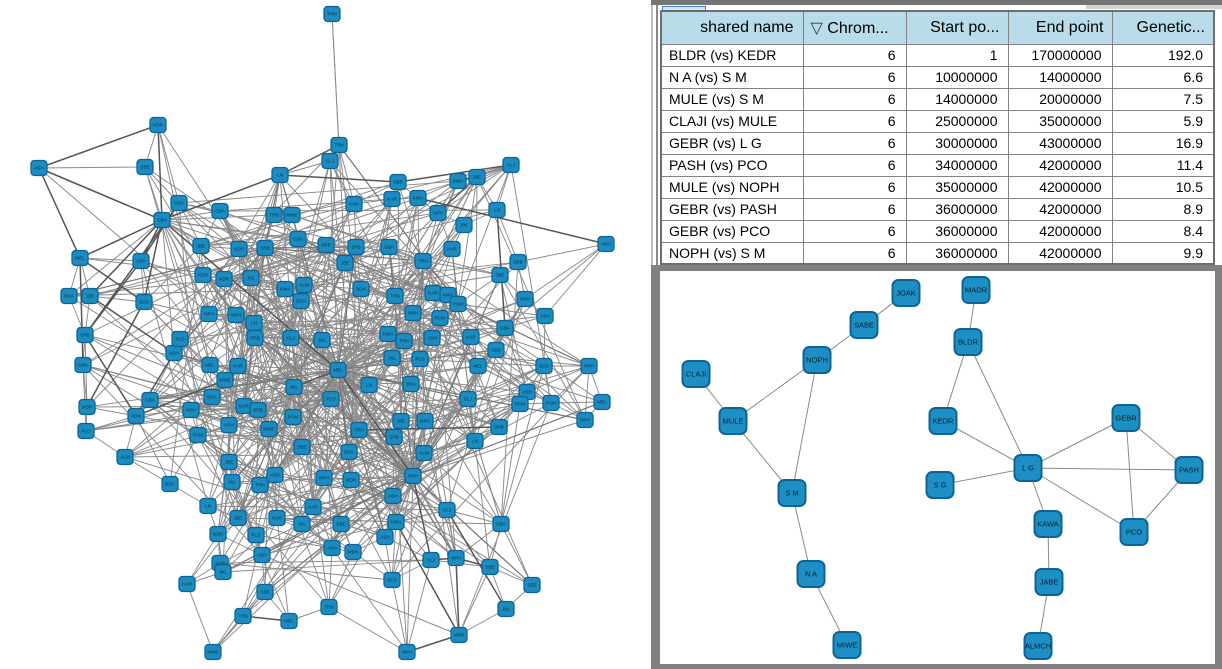  I want to click on svg-text: CLAJI, so click(696, 374).